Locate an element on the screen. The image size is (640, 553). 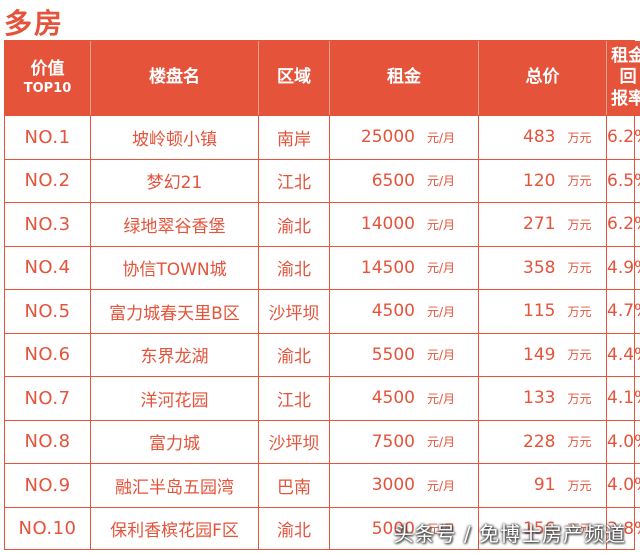
price-value: 271 is located at coordinates (539, 224).